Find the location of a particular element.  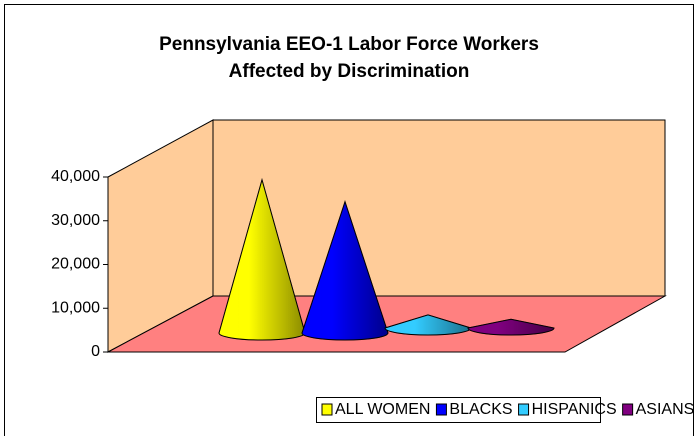

y-tick-label: 10,000 is located at coordinates (75, 307).